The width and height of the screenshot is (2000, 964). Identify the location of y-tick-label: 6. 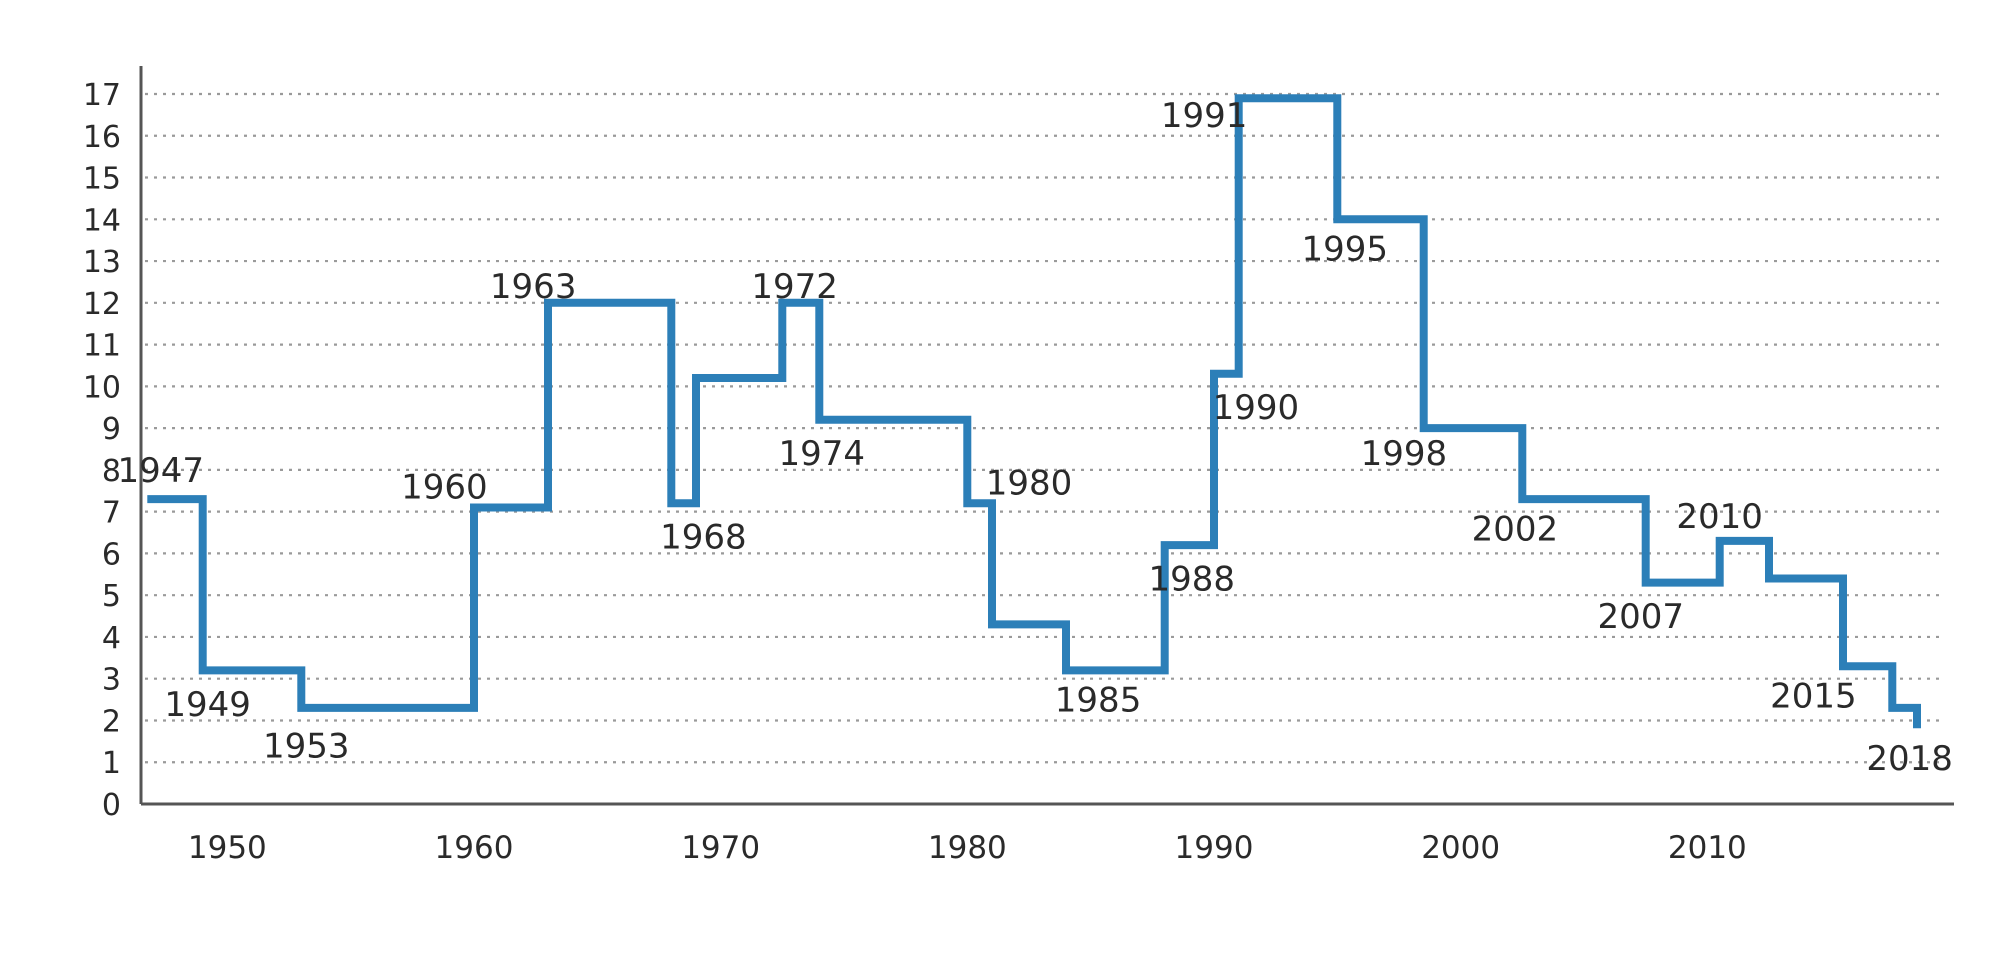
(111, 554).